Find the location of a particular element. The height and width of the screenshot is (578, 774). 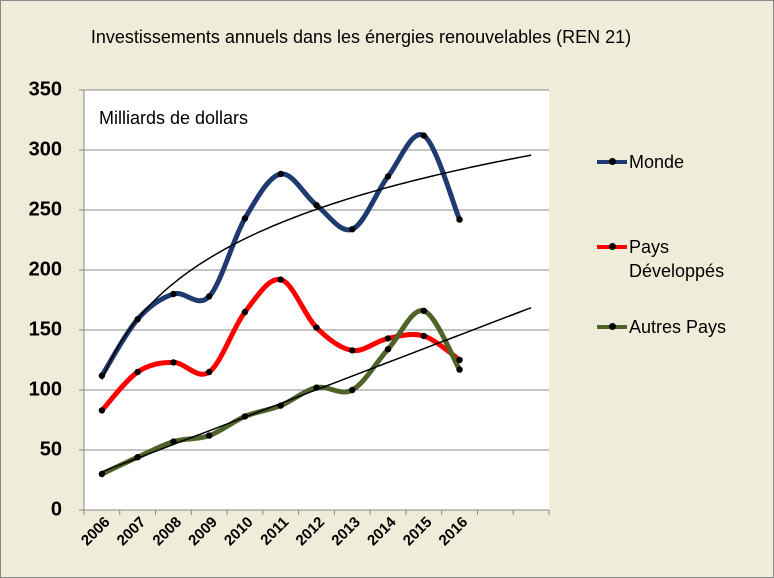

x-tick-label: 2015 is located at coordinates (418, 532).